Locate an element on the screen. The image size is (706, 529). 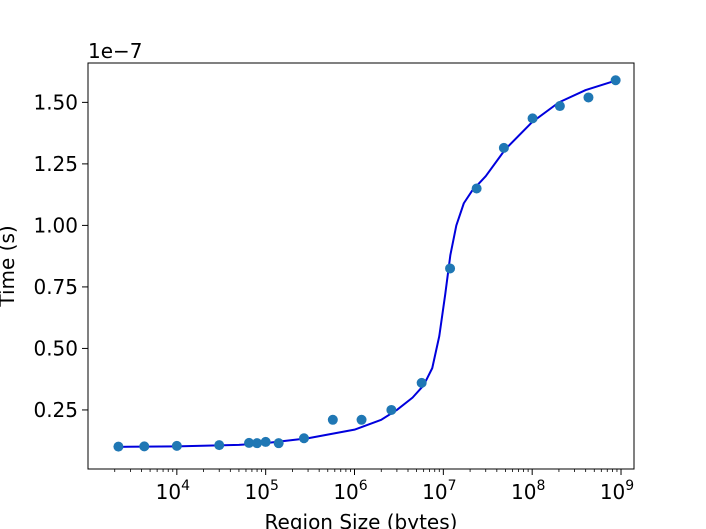
x-tick-label: 10⁷ is located at coordinates (439, 491).